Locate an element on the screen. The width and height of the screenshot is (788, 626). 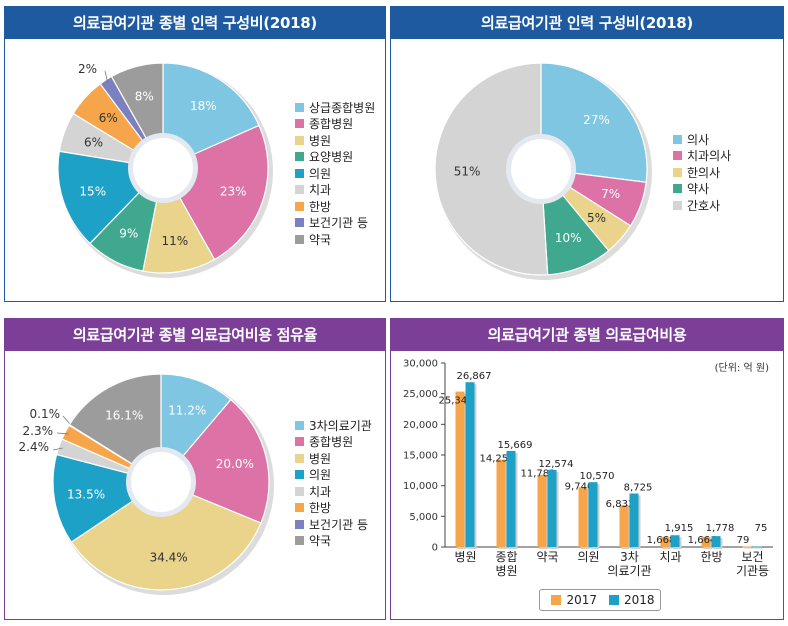
bar-value-label-2017: 79 is located at coordinates (743, 540).